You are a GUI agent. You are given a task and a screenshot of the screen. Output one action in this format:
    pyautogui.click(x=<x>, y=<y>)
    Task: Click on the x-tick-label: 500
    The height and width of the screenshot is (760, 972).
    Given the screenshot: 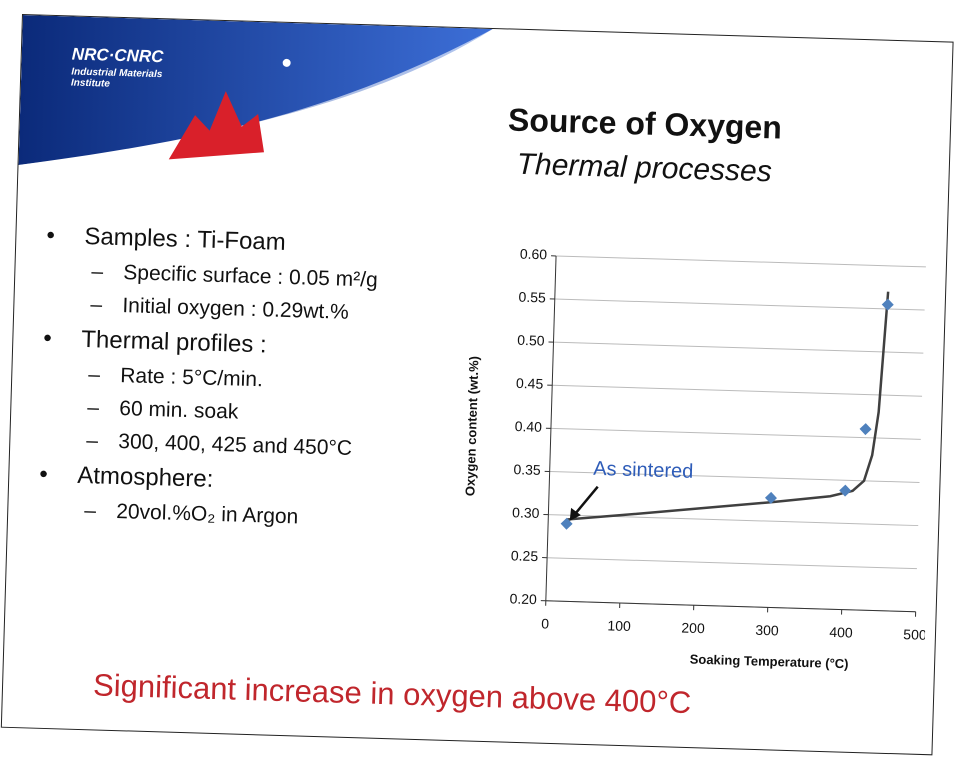 What is the action you would take?
    pyautogui.click(x=915, y=634)
    